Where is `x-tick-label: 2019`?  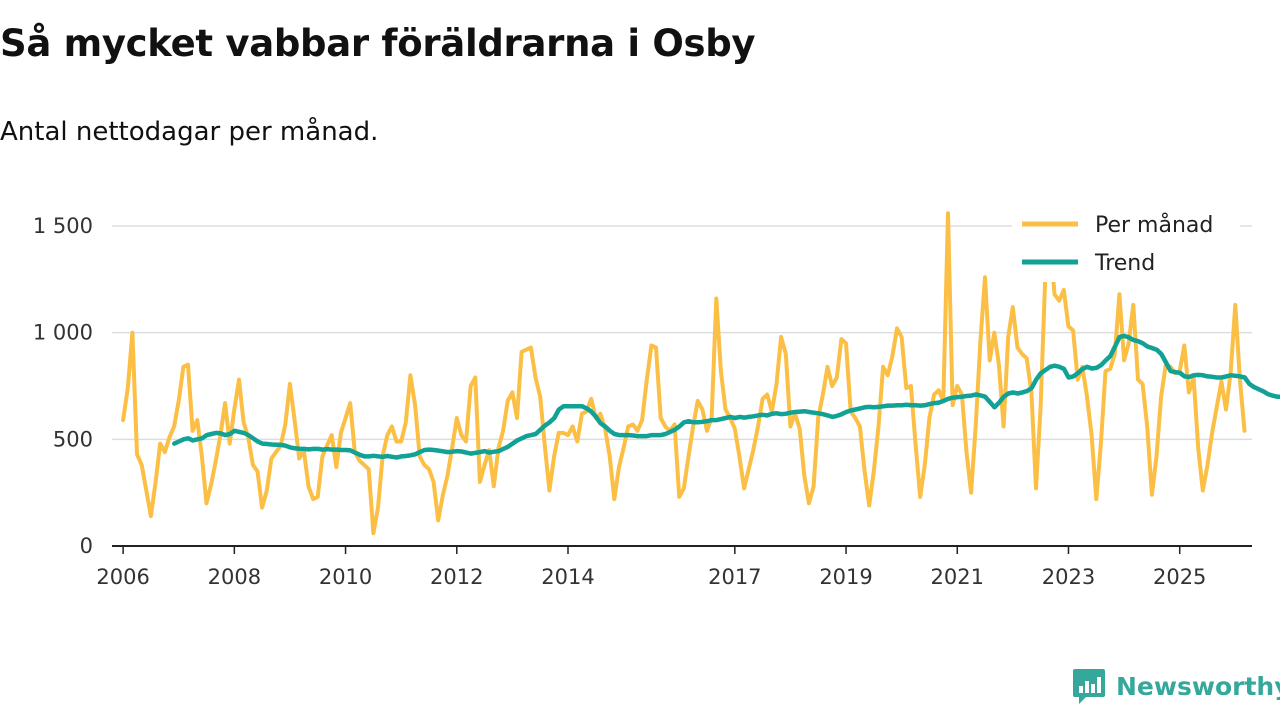 x-tick-label: 2019 is located at coordinates (845, 577).